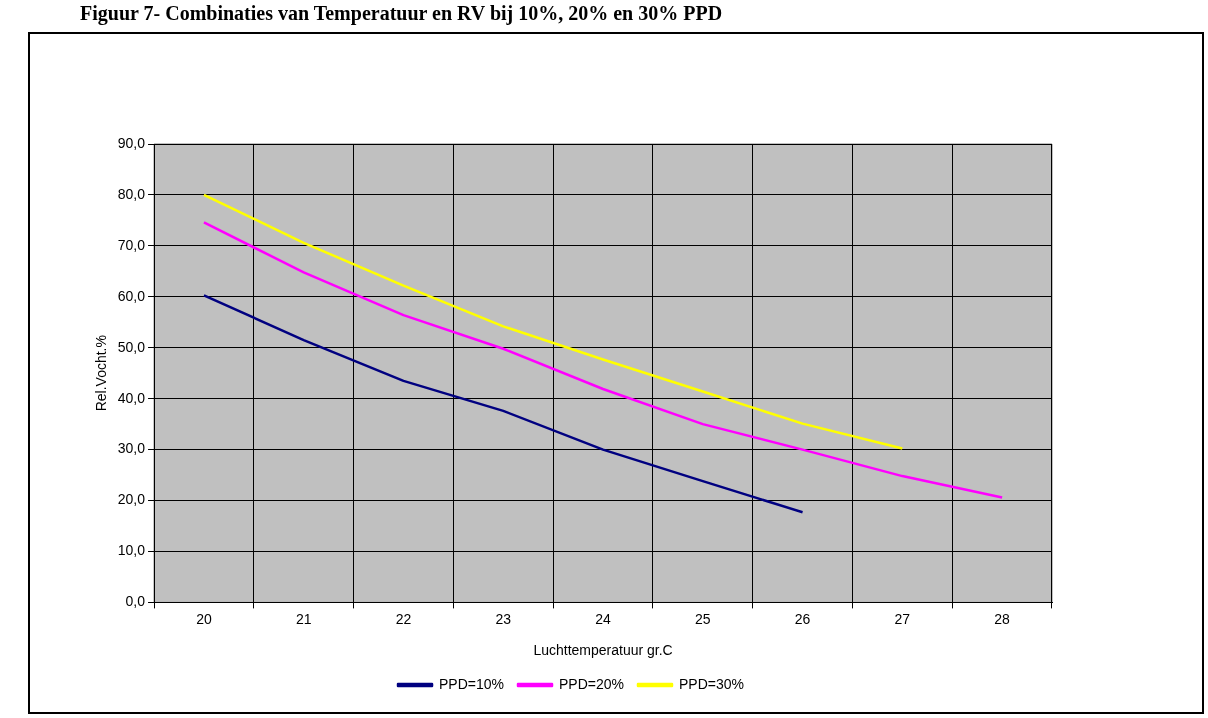 Image resolution: width=1208 pixels, height=718 pixels. What do you see at coordinates (603, 650) in the screenshot?
I see `x-axis-title: Luchttemperatuur gr.C` at bounding box center [603, 650].